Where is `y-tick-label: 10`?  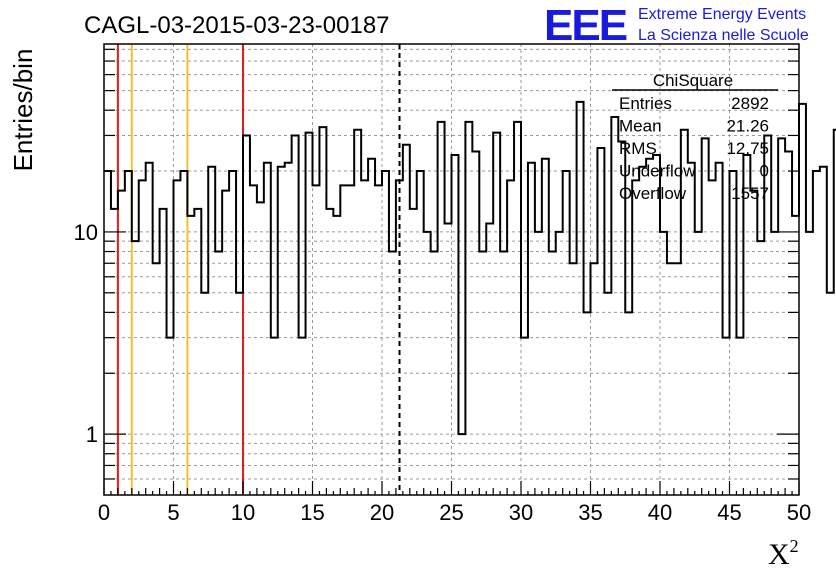 y-tick-label: 10 is located at coordinates (86, 232).